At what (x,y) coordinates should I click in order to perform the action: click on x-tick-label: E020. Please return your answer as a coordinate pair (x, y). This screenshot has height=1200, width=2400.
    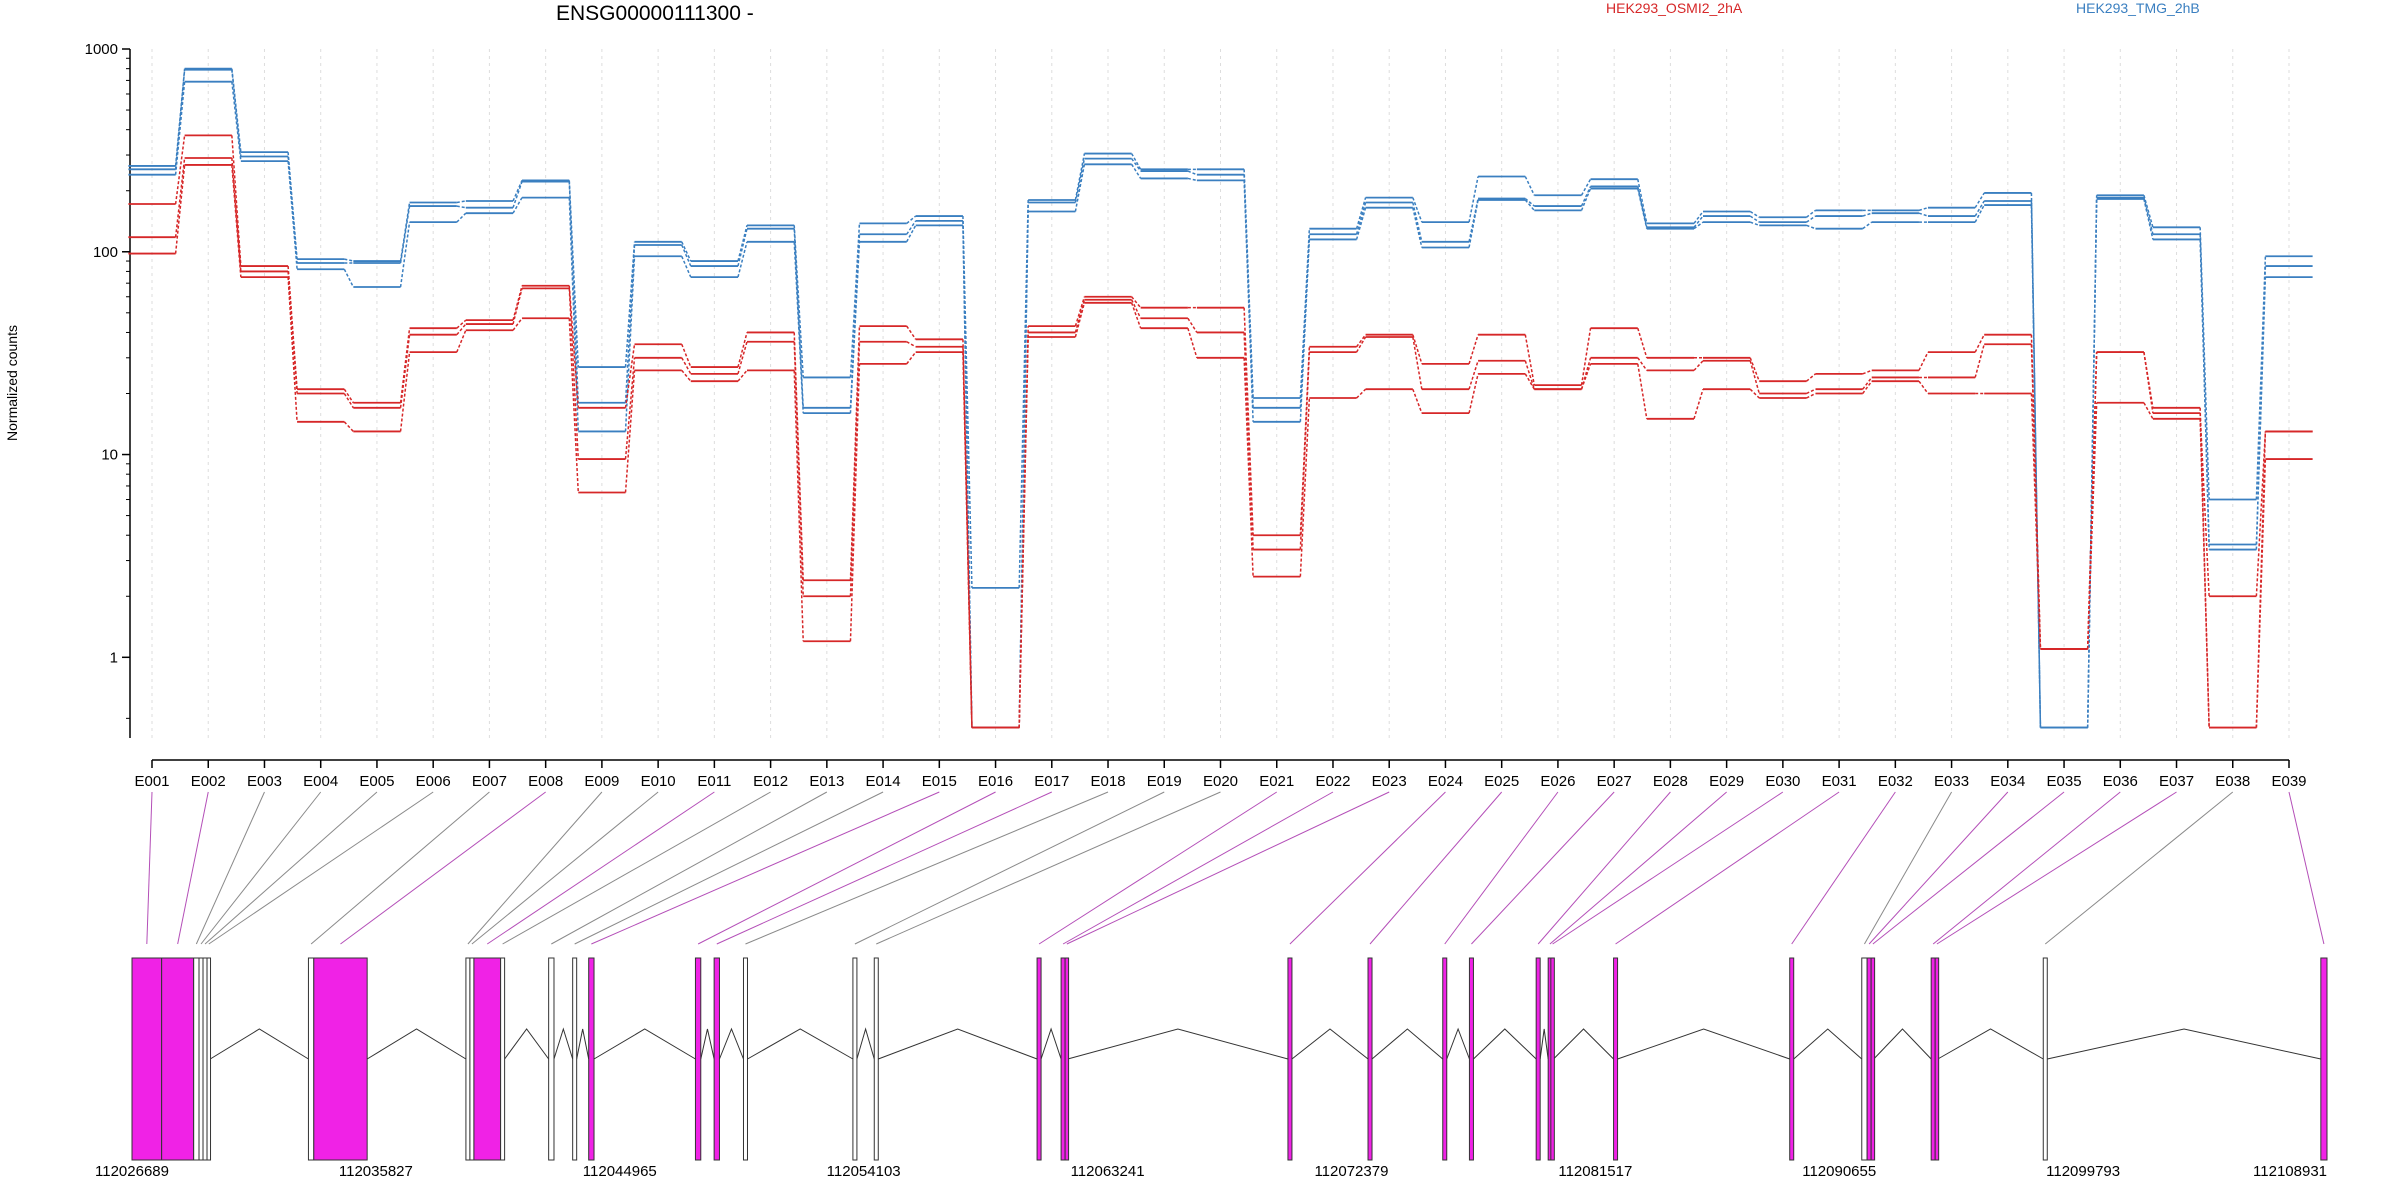
    Looking at the image, I should click on (1220, 781).